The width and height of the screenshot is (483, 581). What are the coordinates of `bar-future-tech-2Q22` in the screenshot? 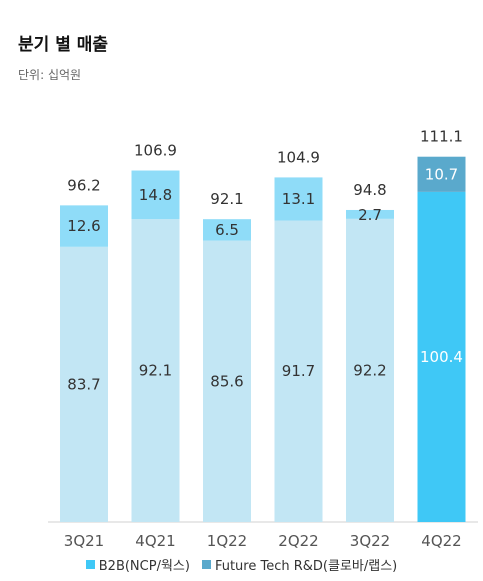 It's located at (298, 199).